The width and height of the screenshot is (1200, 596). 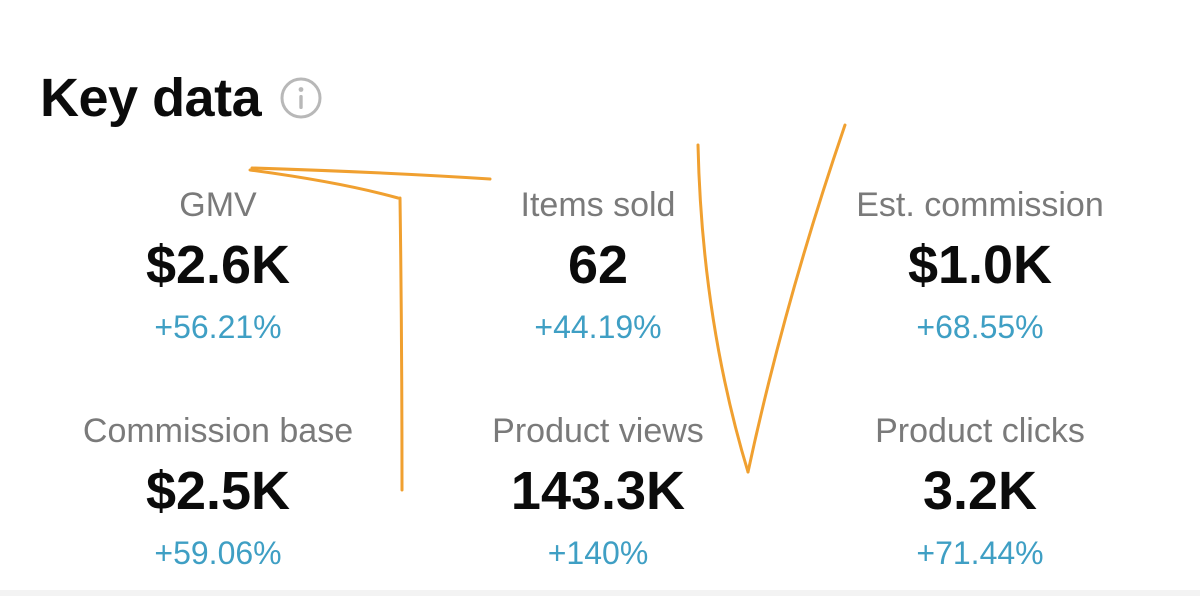 I want to click on metric-commission-base: Commission base $2.5K +59.06%, so click(x=218, y=493).